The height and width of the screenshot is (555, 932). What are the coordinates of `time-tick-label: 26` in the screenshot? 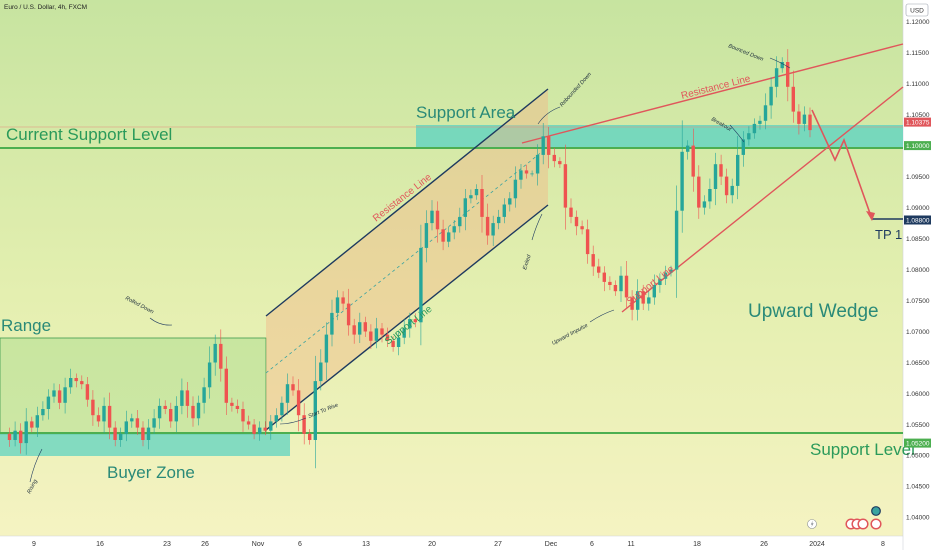 It's located at (764, 544).